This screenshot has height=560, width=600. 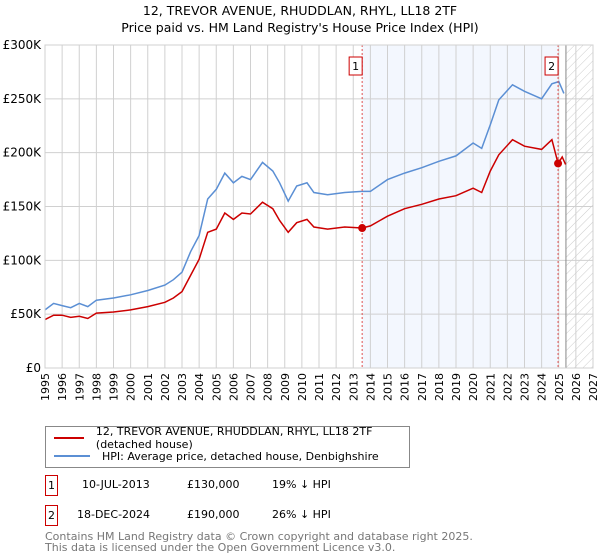 I want to click on x-tick-label: 2009, so click(x=285, y=387).